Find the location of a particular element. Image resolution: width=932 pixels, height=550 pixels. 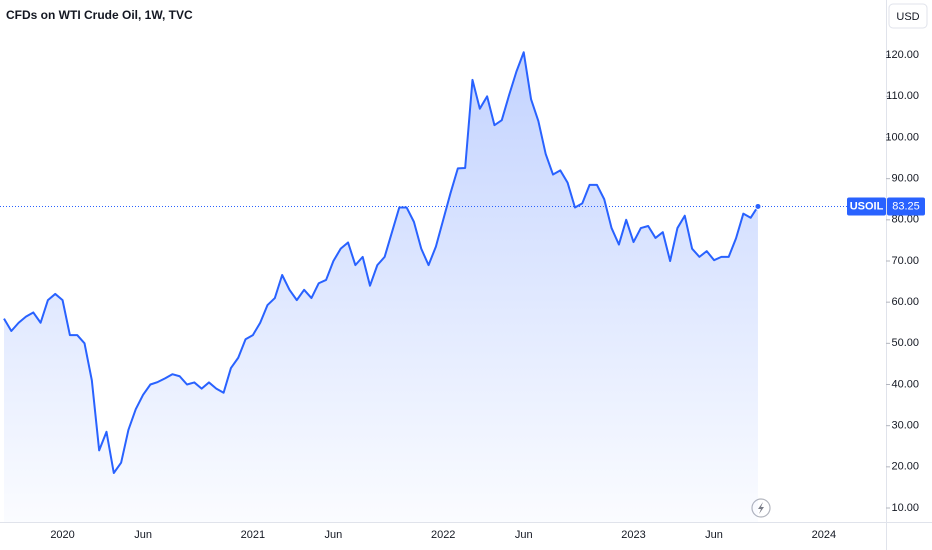

currency-button is located at coordinates (908, 16).